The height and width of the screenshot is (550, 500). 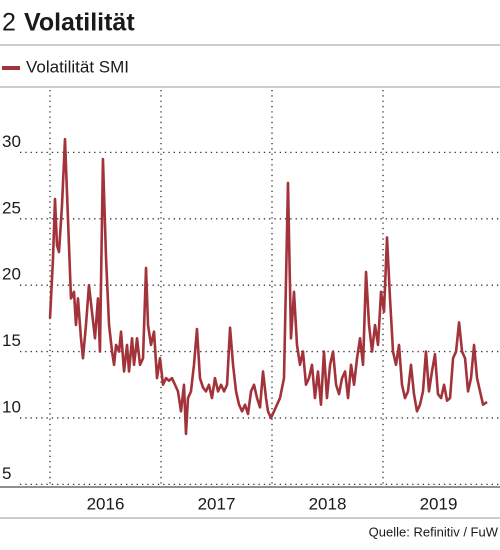 What do you see at coordinates (217, 503) in the screenshot?
I see `x-tick-label: 2017` at bounding box center [217, 503].